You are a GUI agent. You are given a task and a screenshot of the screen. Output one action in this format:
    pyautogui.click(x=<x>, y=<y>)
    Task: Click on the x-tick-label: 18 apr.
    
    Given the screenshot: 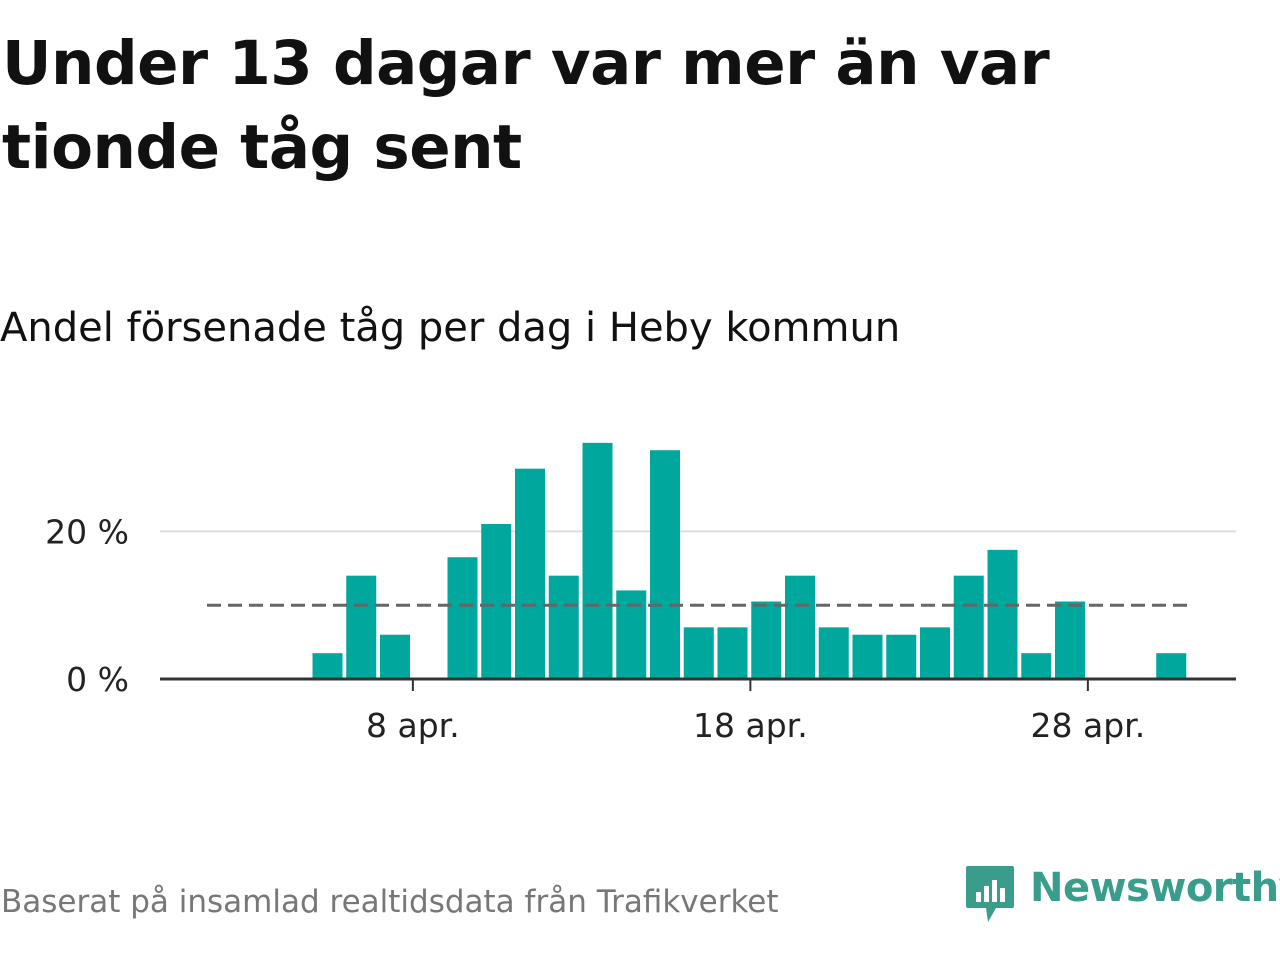 What is the action you would take?
    pyautogui.click(x=750, y=725)
    